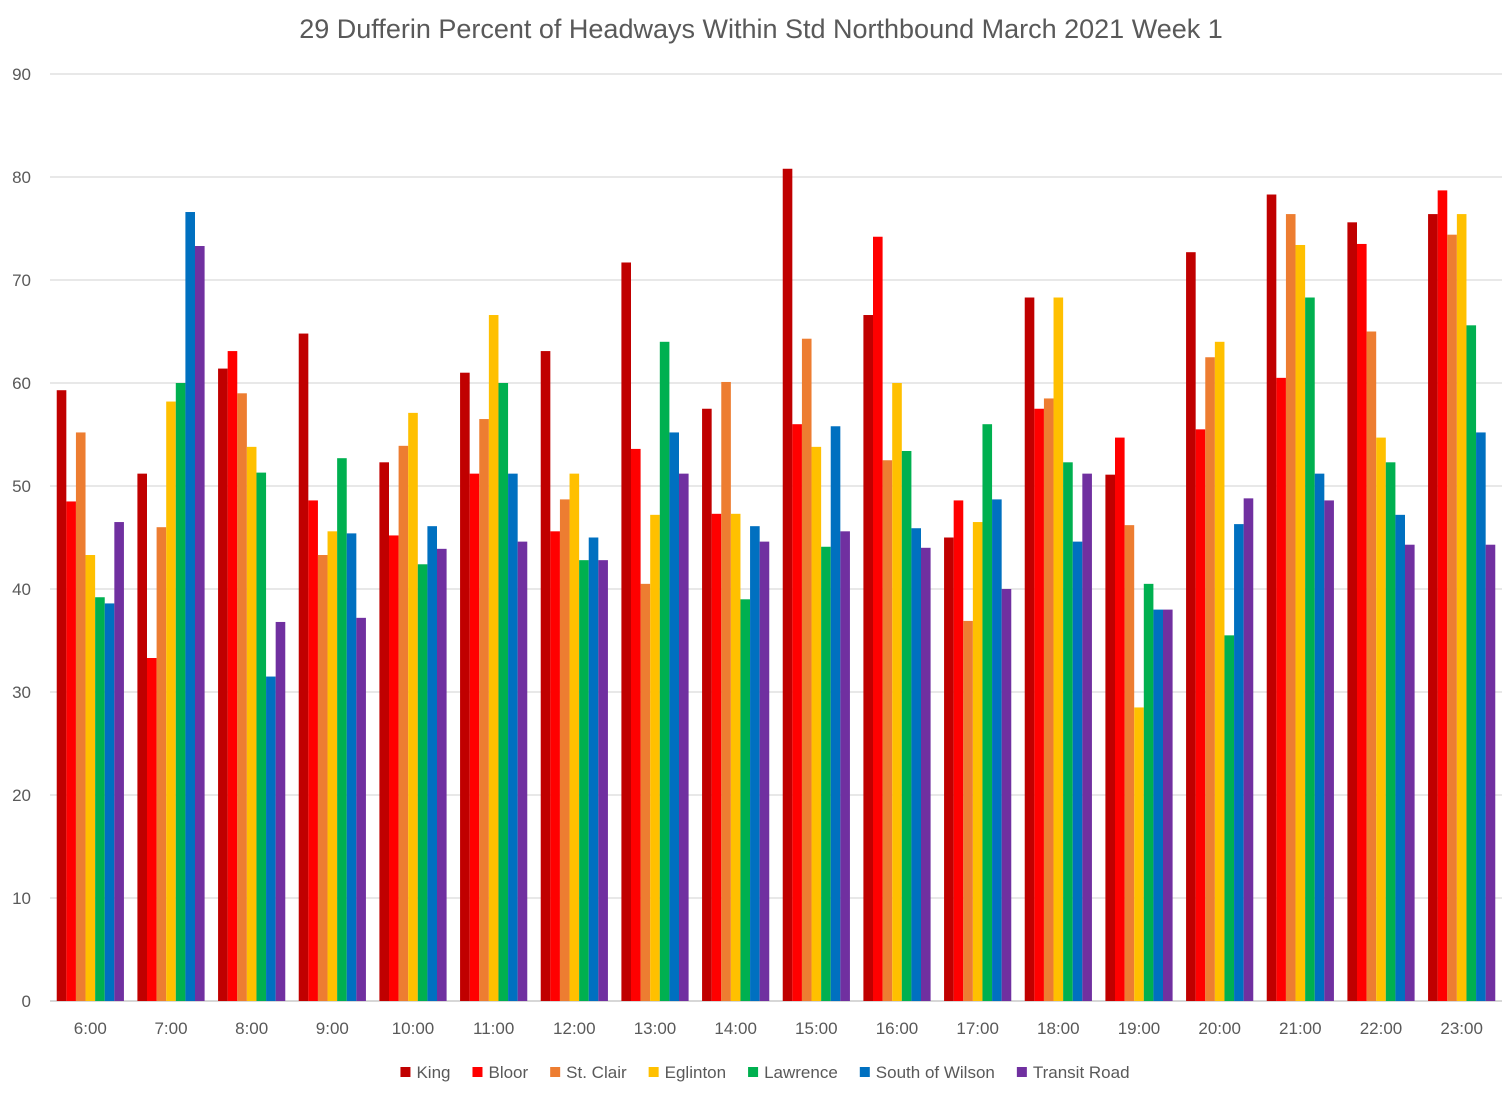 Image resolution: width=1507 pixels, height=1094 pixels. What do you see at coordinates (1229, 818) in the screenshot?
I see `bar-lawrence-2000` at bounding box center [1229, 818].